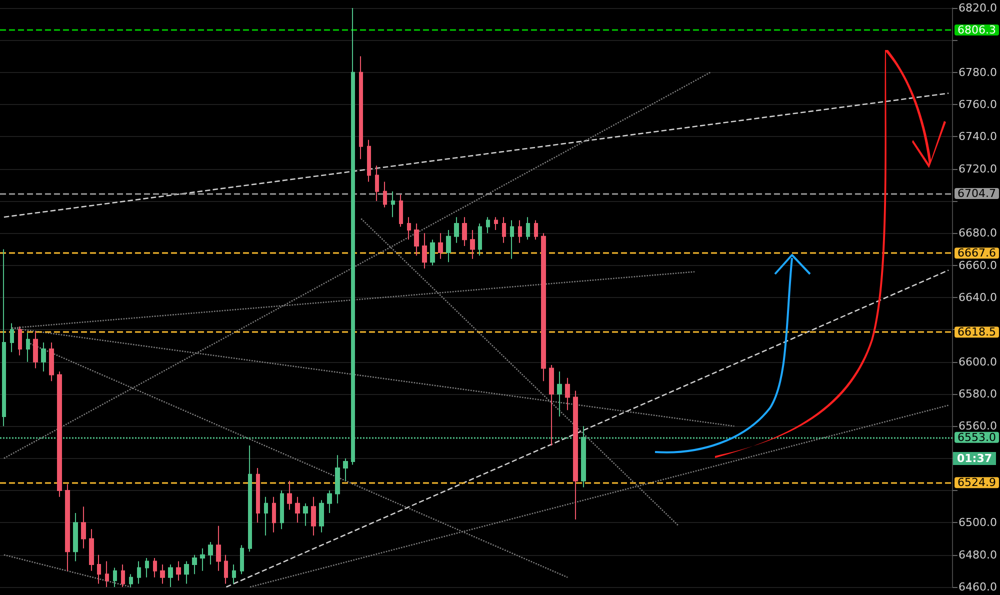 Image resolution: width=1000 pixels, height=595 pixels. Describe the element at coordinates (978, 233) in the screenshot. I see `y-tick-label: 6680.0` at that location.